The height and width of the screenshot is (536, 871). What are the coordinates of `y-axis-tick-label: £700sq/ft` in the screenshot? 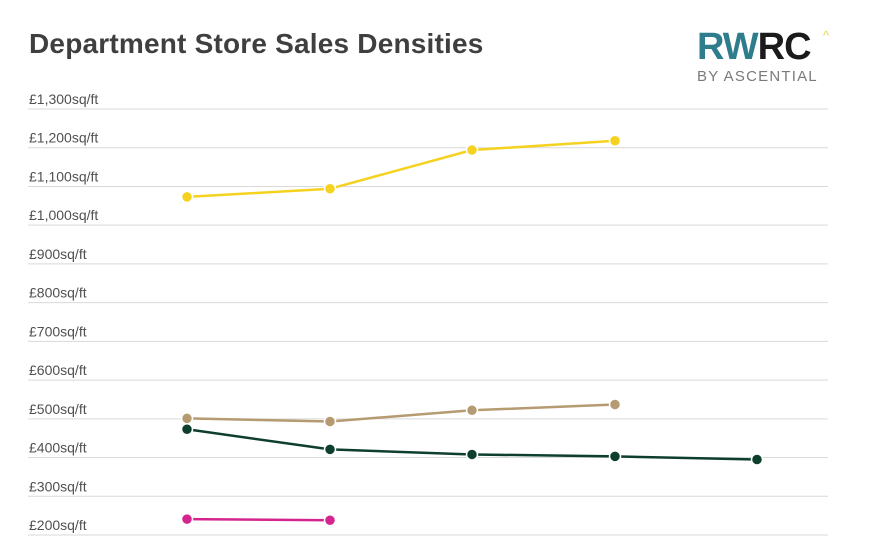 It's located at (58, 331).